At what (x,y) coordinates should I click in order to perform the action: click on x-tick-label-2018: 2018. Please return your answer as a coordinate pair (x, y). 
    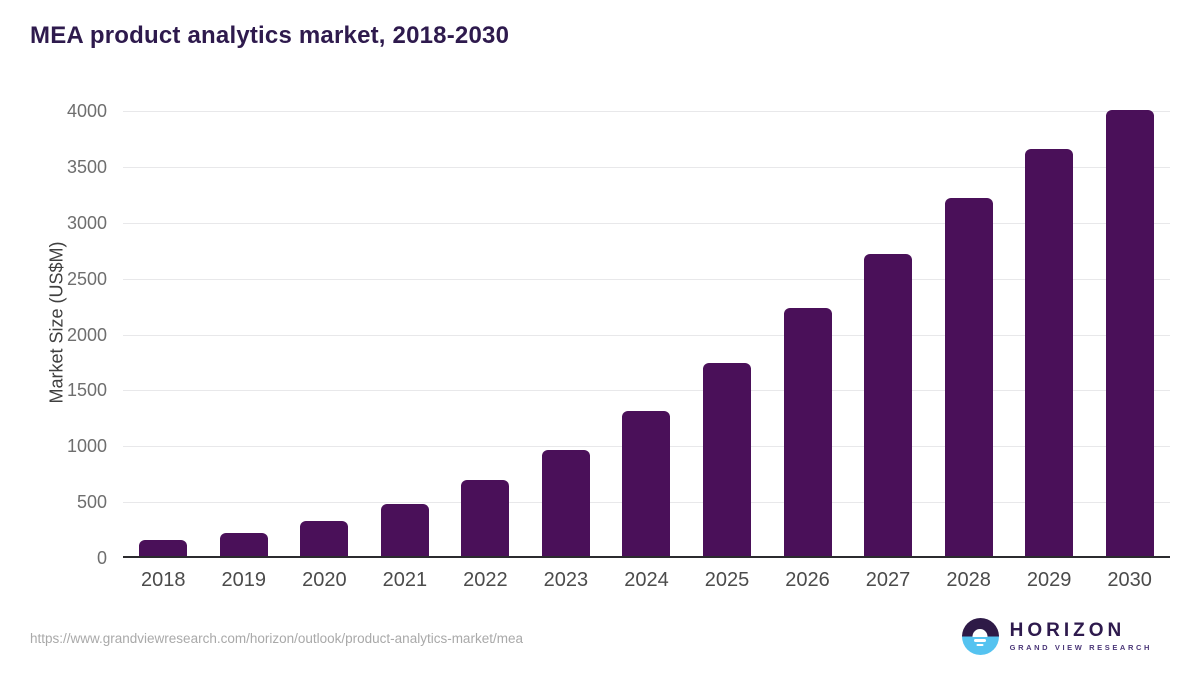
    Looking at the image, I should click on (163, 580).